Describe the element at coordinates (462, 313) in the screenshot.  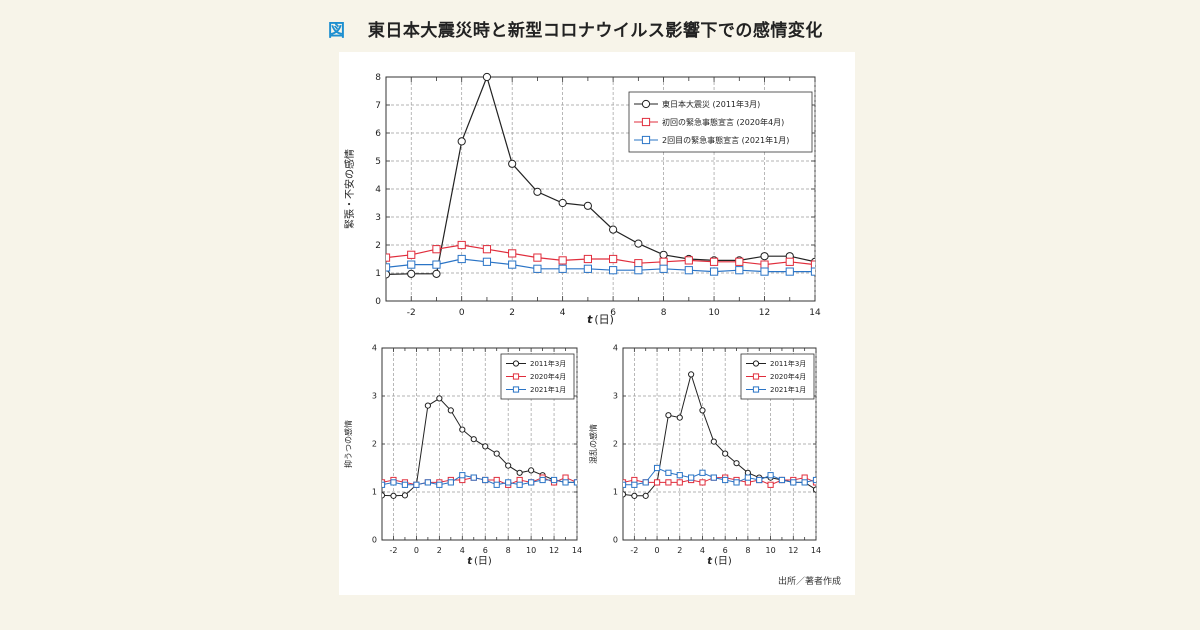
I see `main-x-tick-label: 0` at that location.